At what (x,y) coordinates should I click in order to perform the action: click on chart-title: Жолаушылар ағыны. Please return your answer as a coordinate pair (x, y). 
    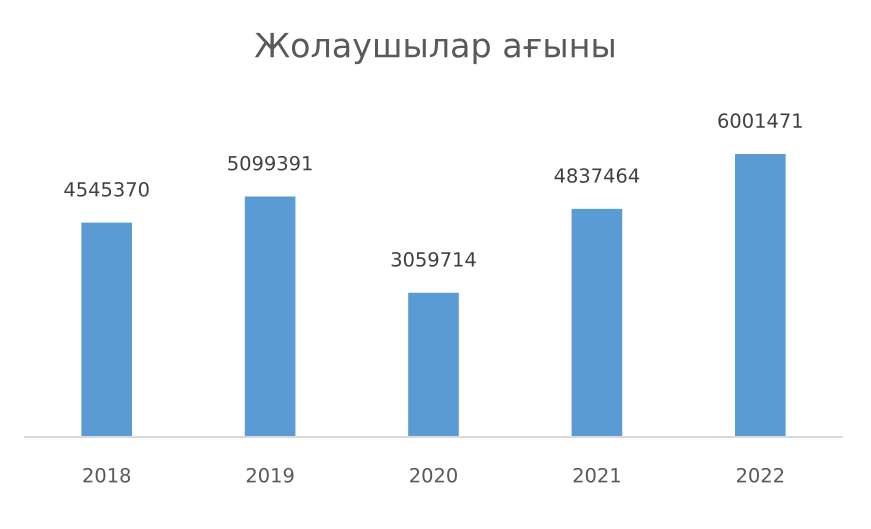
    Looking at the image, I should click on (434, 48).